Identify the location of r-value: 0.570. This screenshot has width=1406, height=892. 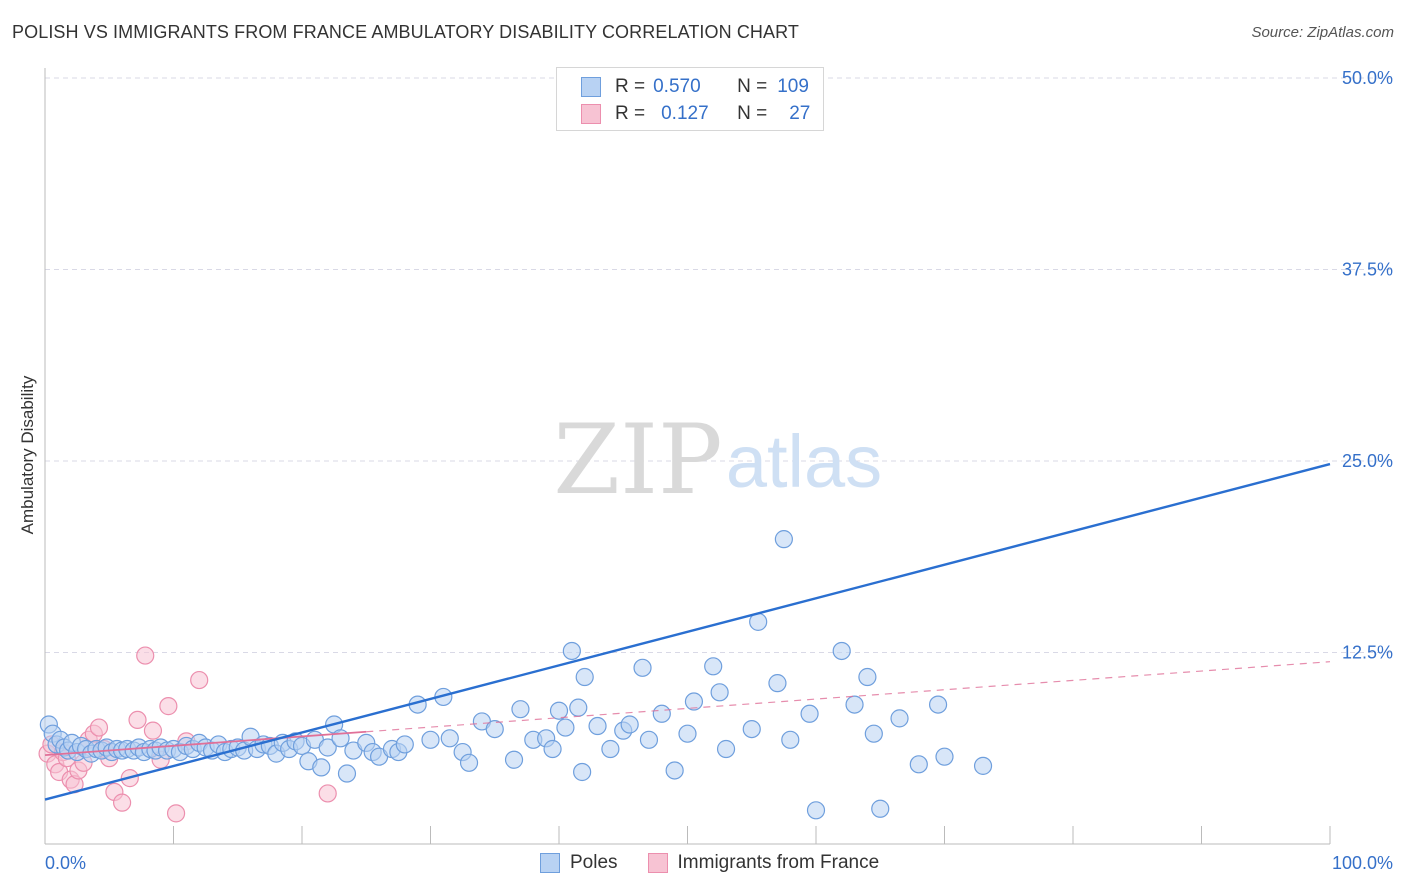
(677, 86).